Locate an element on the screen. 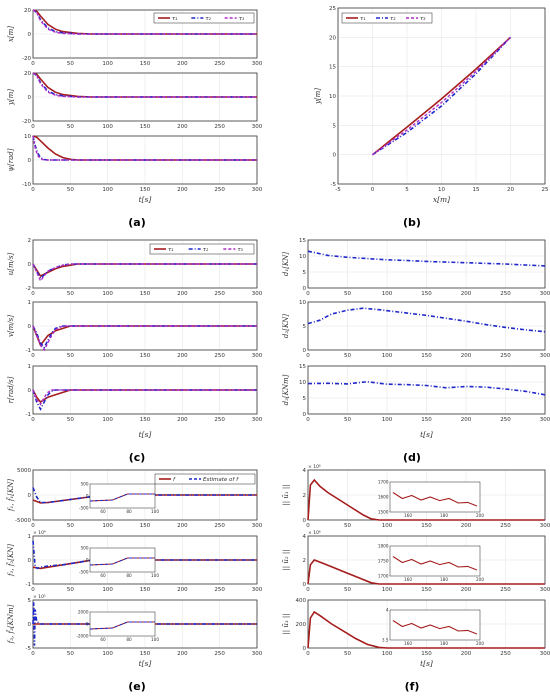 This screenshot has height=700, width=550. d-sub3-xtick-label: 250 is located at coordinates (505, 420).